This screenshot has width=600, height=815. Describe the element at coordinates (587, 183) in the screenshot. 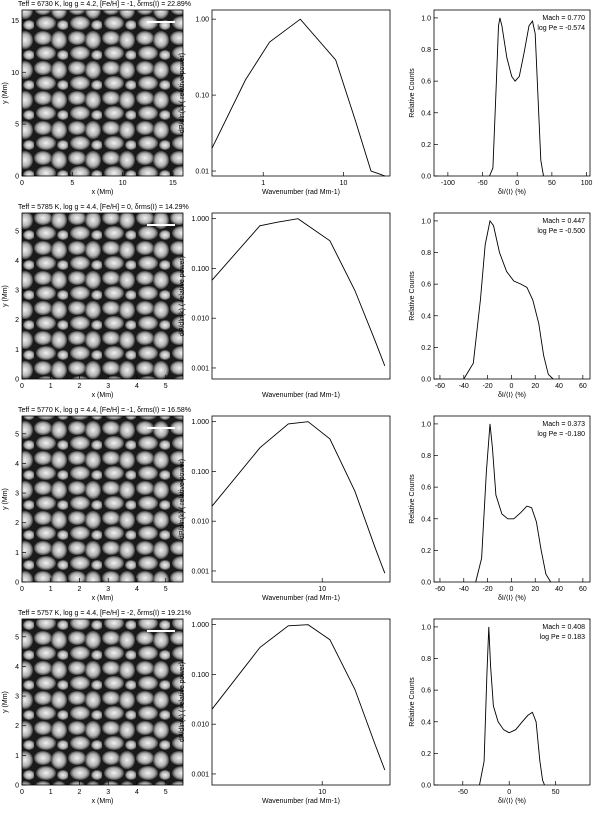

I see `x-tick-label: 100` at that location.